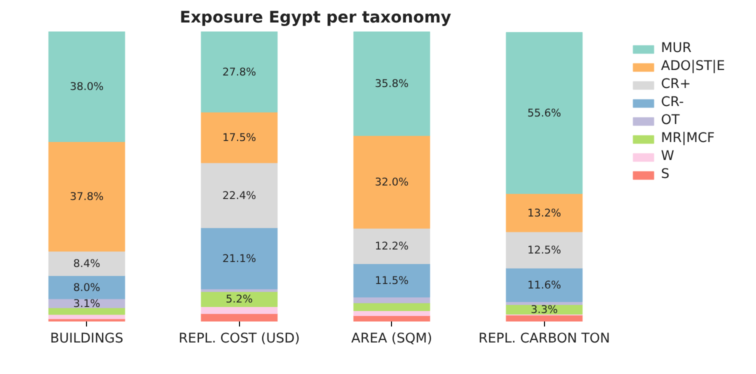 This screenshot has height=374, width=756. I want to click on data-label: 3.1%, so click(86, 303).